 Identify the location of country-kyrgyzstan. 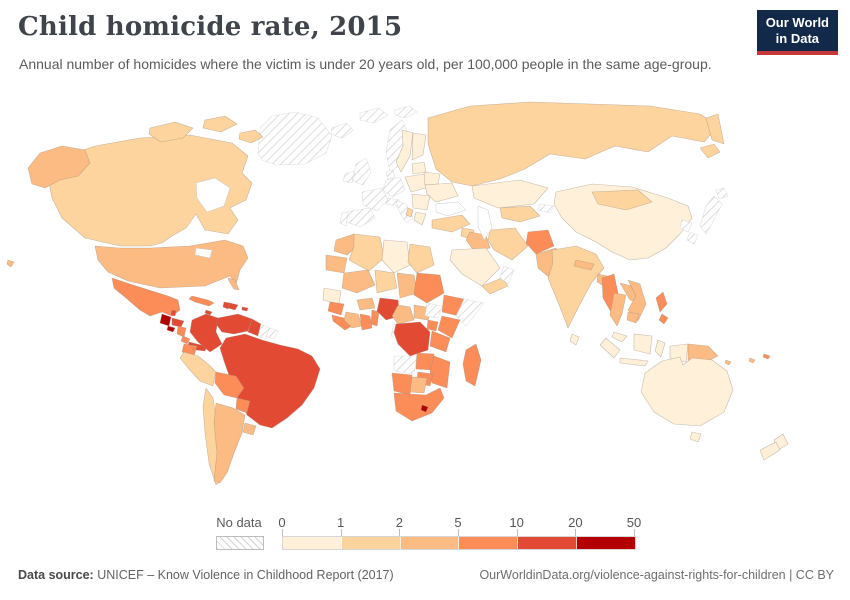
(546, 208).